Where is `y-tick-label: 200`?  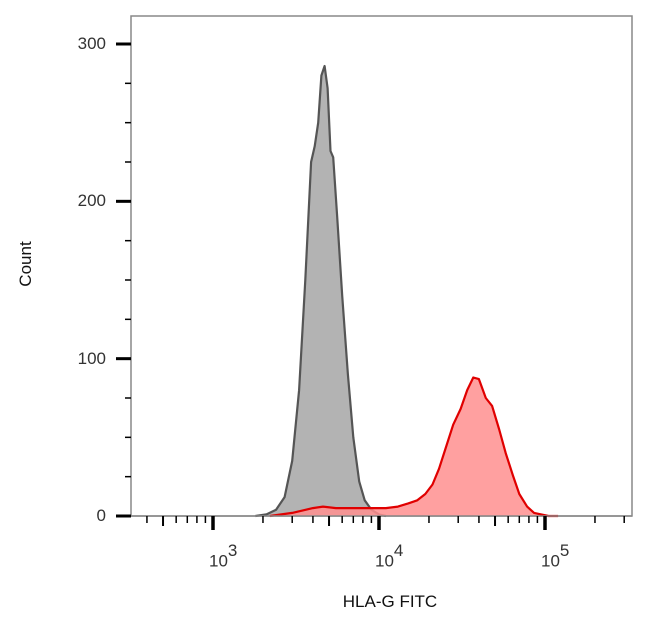 y-tick-label: 200 is located at coordinates (91, 201).